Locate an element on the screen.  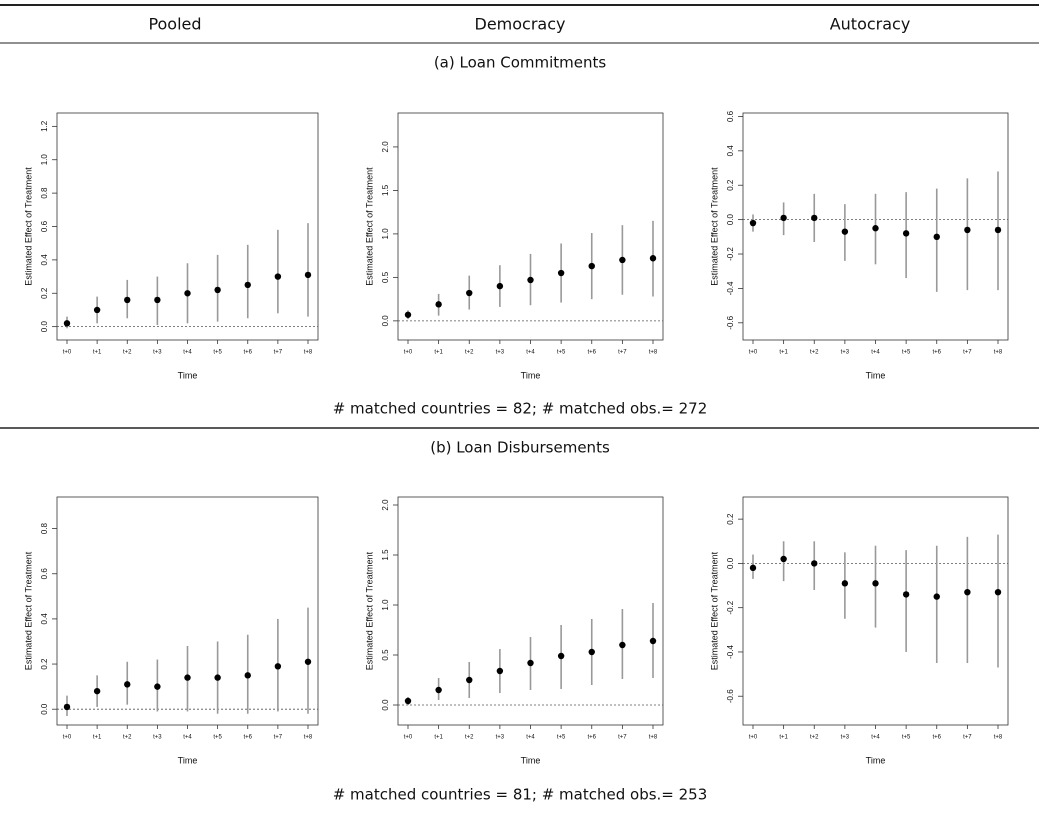
y-tick-label: 1.0 is located at coordinates (385, 234).